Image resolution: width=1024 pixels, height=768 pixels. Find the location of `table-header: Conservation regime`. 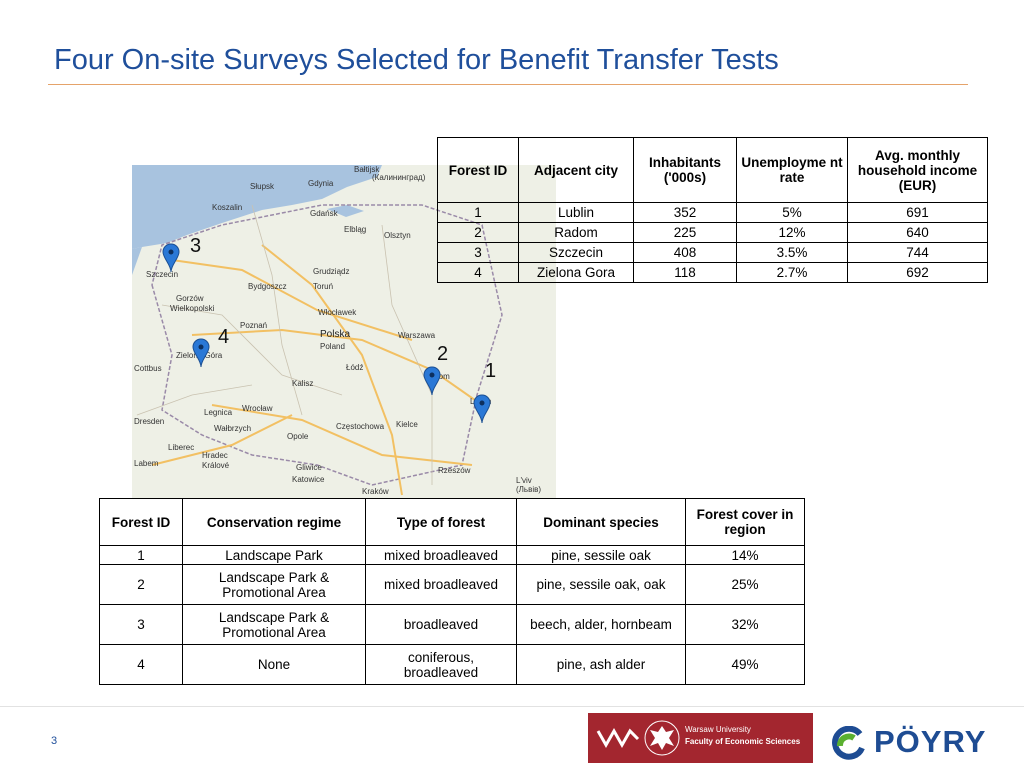

table-header: Conservation regime is located at coordinates (274, 522).